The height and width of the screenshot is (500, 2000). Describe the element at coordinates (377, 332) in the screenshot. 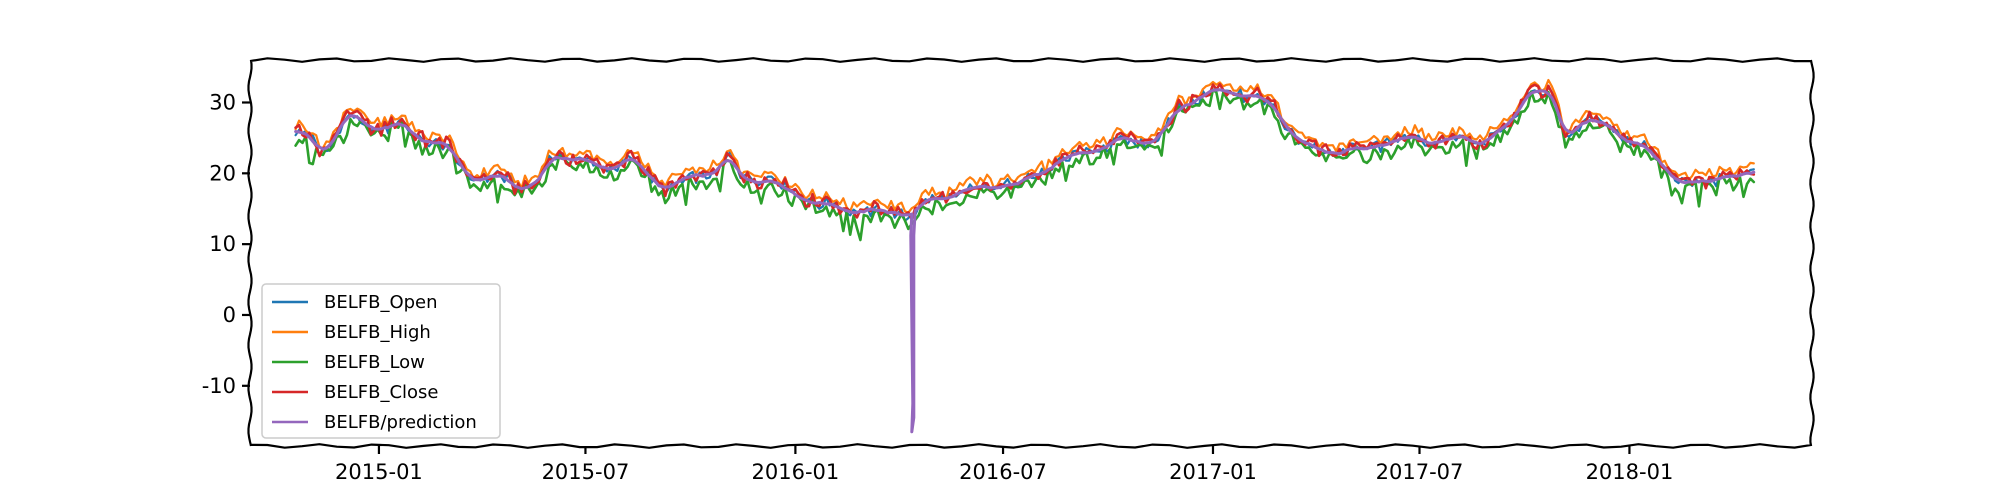

I see `legend-entry: BELFB_High` at that location.